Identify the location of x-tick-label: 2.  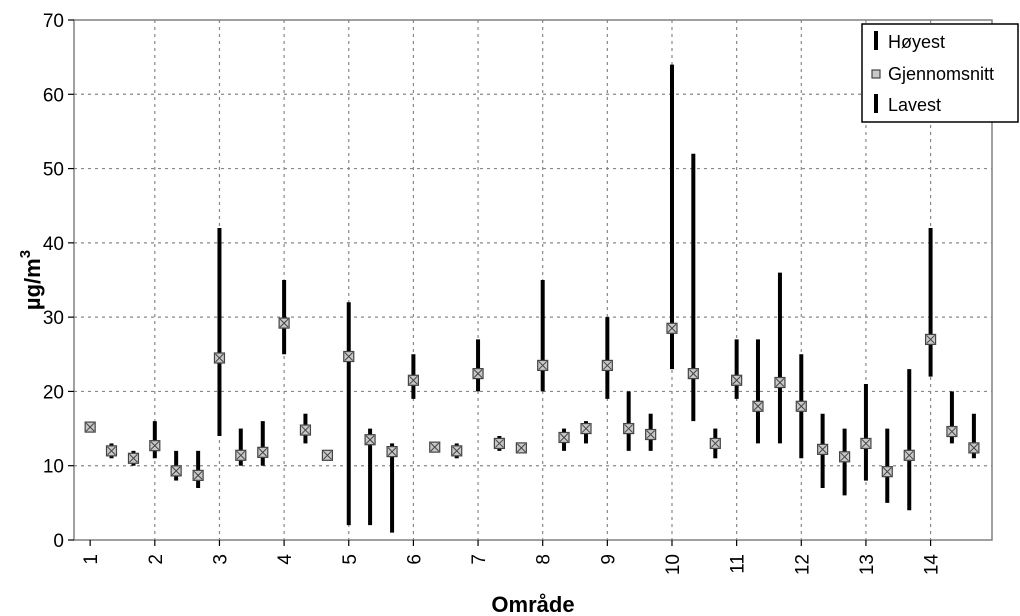
(156, 559).